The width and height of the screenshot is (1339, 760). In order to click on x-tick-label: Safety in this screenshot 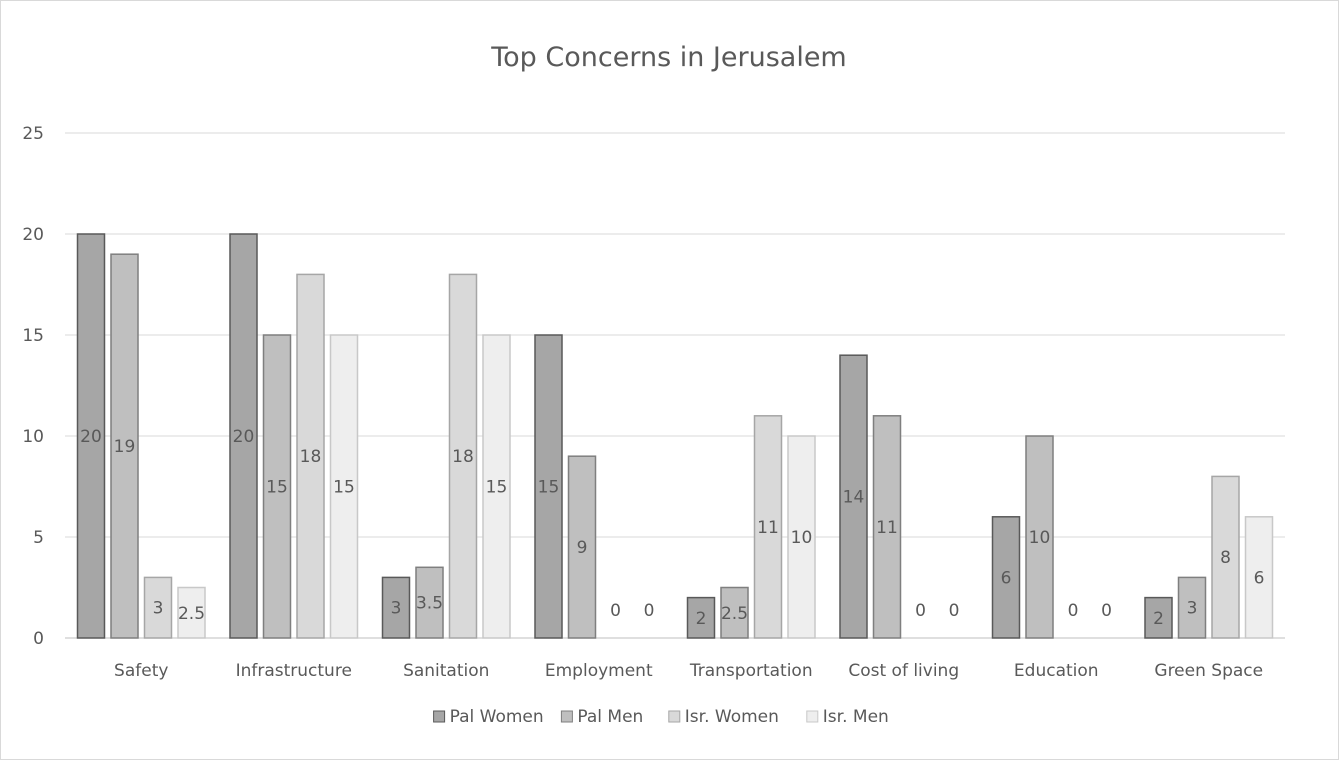, I will do `click(141, 671)`.